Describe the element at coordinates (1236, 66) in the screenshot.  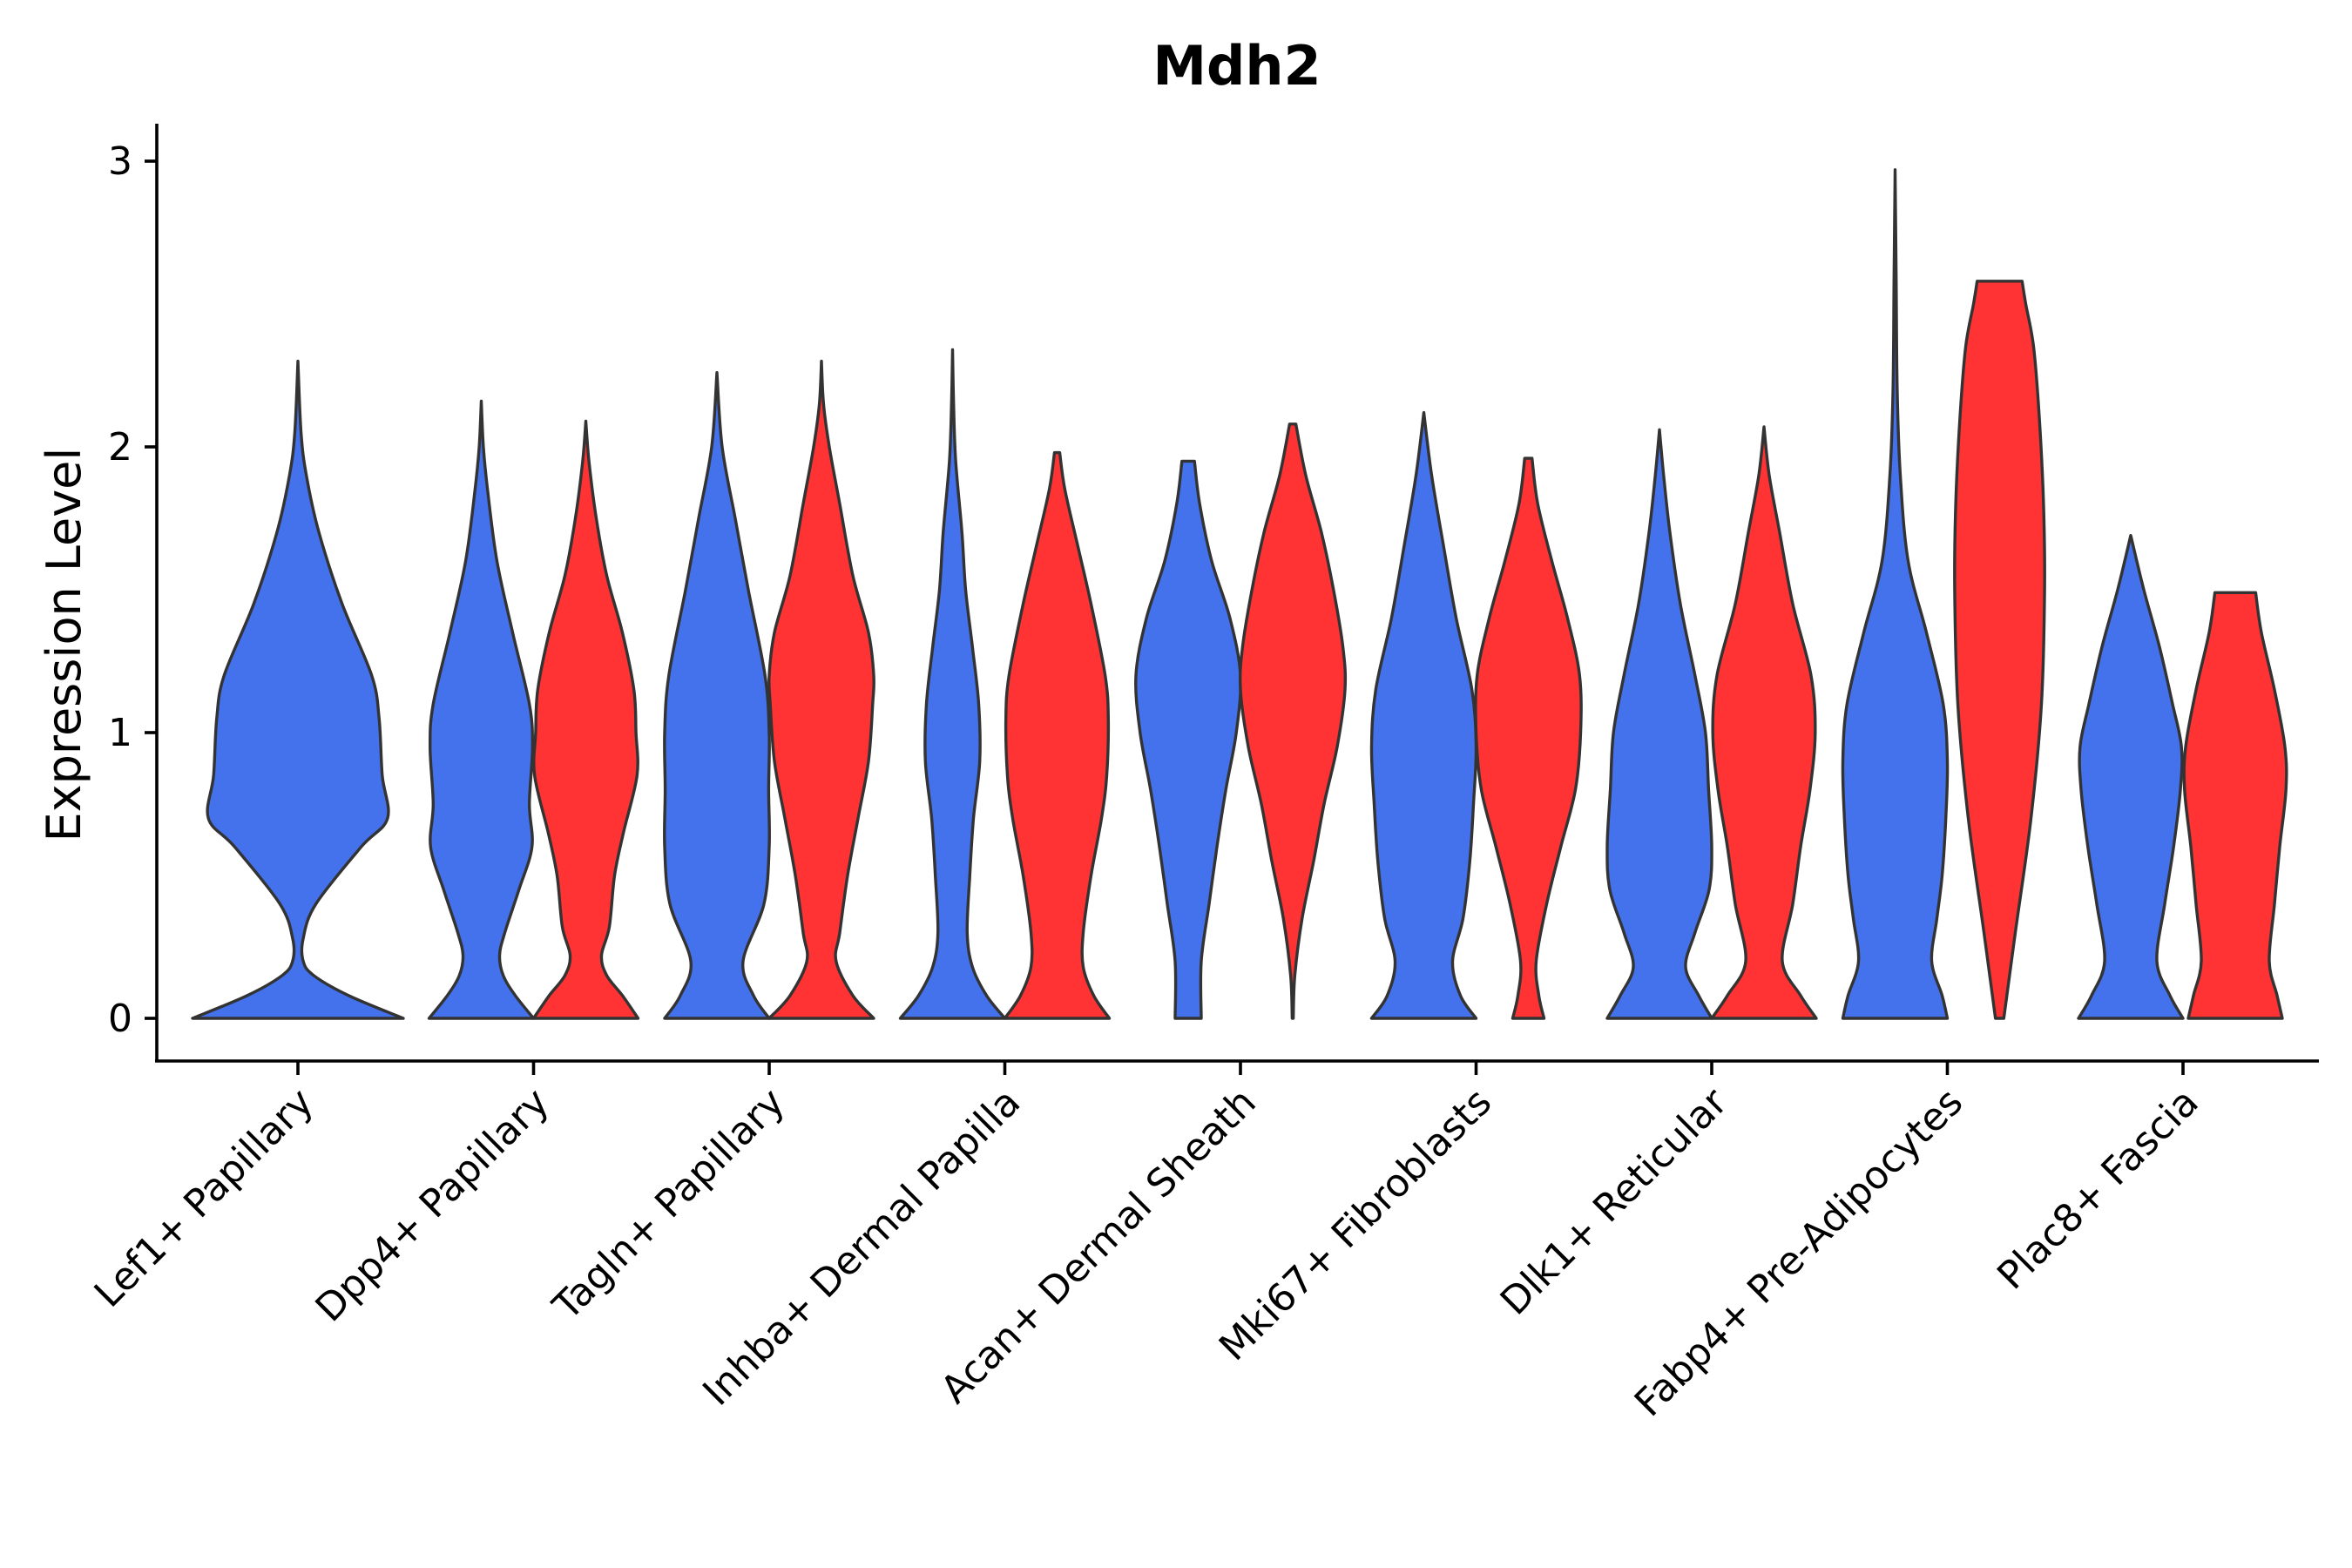
I see `chart-title: Mdh2` at that location.